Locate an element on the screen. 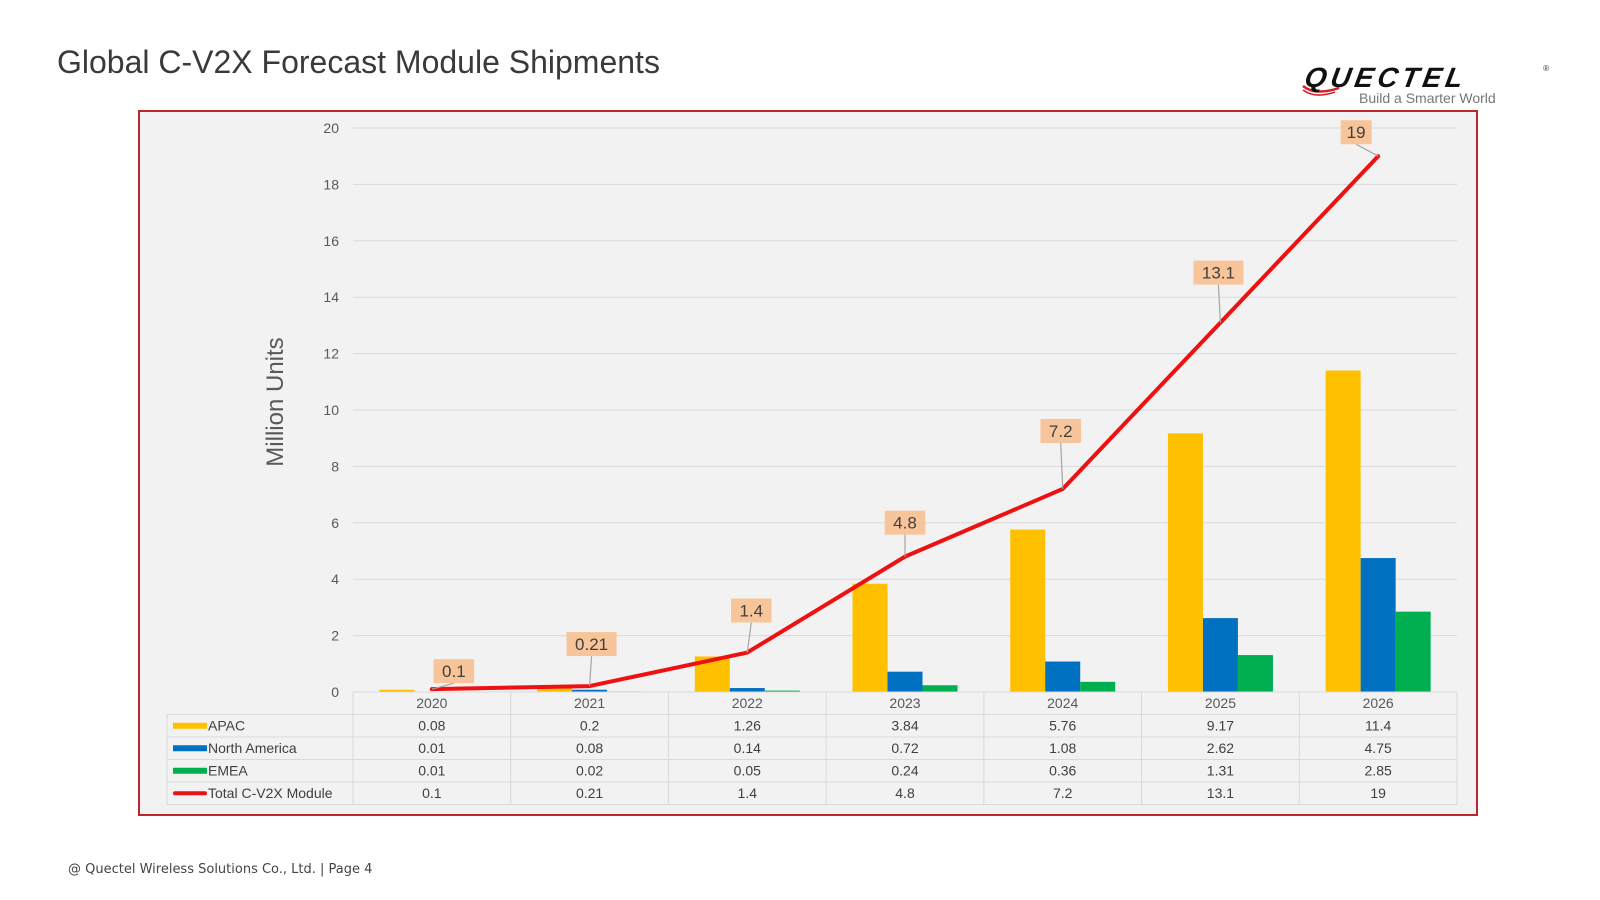  x-tick-label: 2026 is located at coordinates (1378, 703).